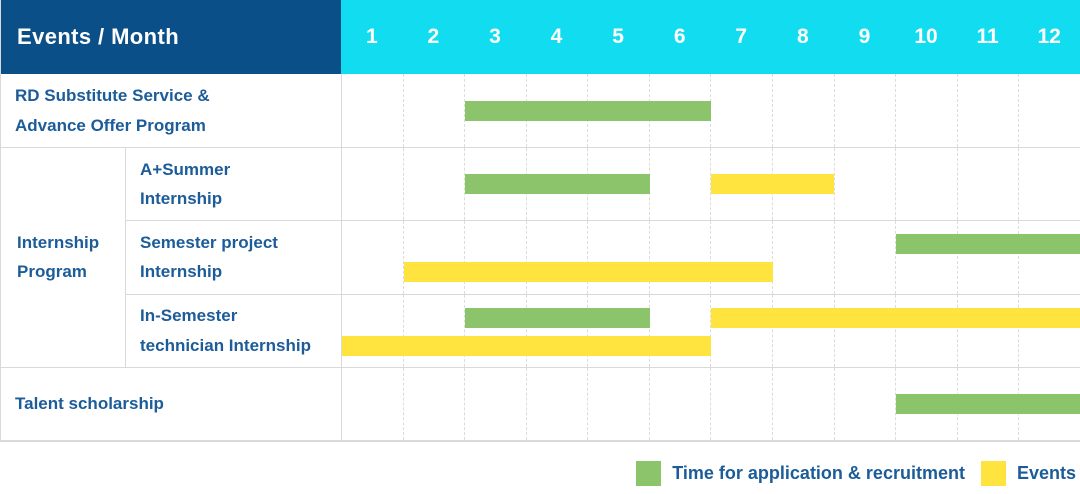 This screenshot has width=1080, height=494. What do you see at coordinates (802, 36) in the screenshot?
I see `month-header-cell: 8` at bounding box center [802, 36].